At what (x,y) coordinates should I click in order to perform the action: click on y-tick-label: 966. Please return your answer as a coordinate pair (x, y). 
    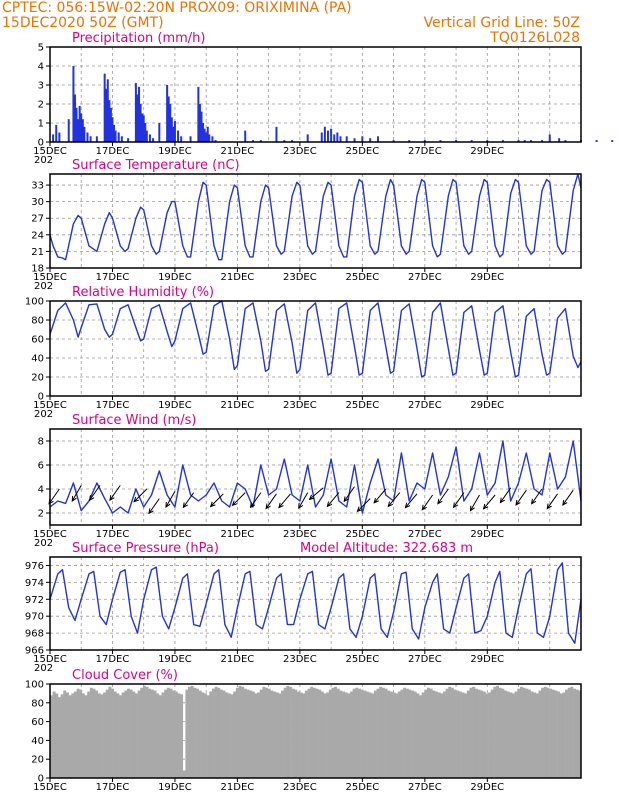
    Looking at the image, I should click on (34, 651).